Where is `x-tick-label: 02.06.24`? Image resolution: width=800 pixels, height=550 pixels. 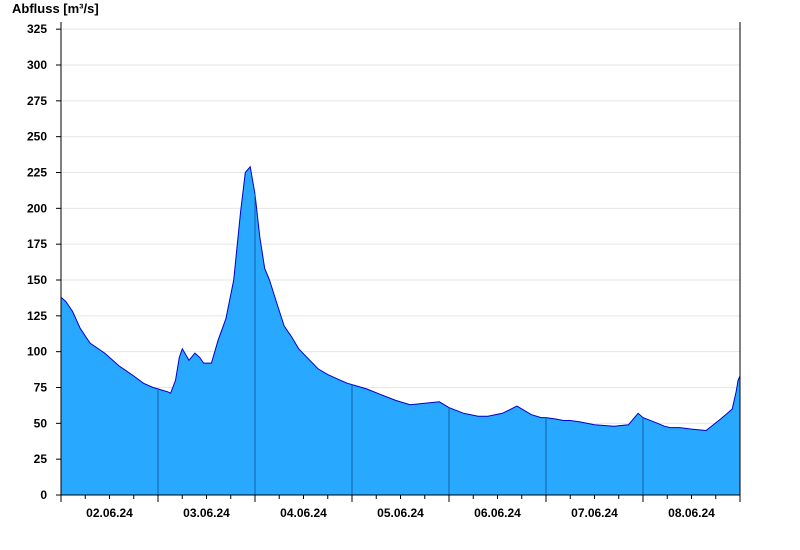
x-tick-label: 02.06.24 is located at coordinates (109, 513).